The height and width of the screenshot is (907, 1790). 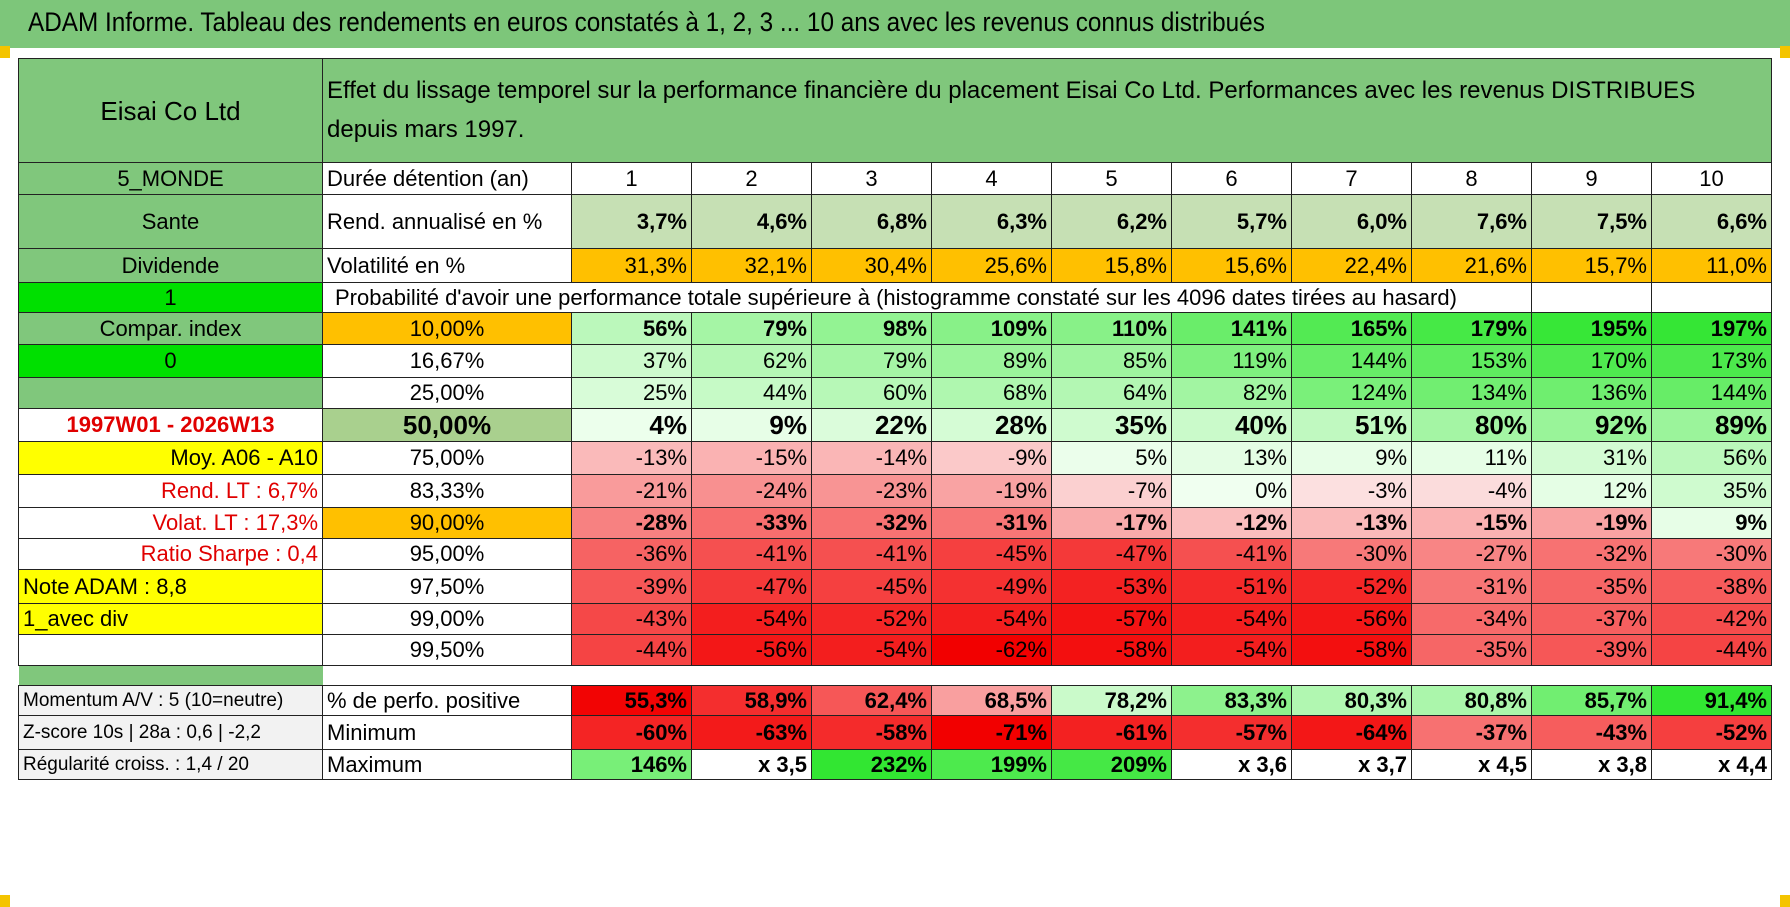 I want to click on bottom-left-label: Régularité croiss. : 1,4 / 20, so click(x=170, y=764).